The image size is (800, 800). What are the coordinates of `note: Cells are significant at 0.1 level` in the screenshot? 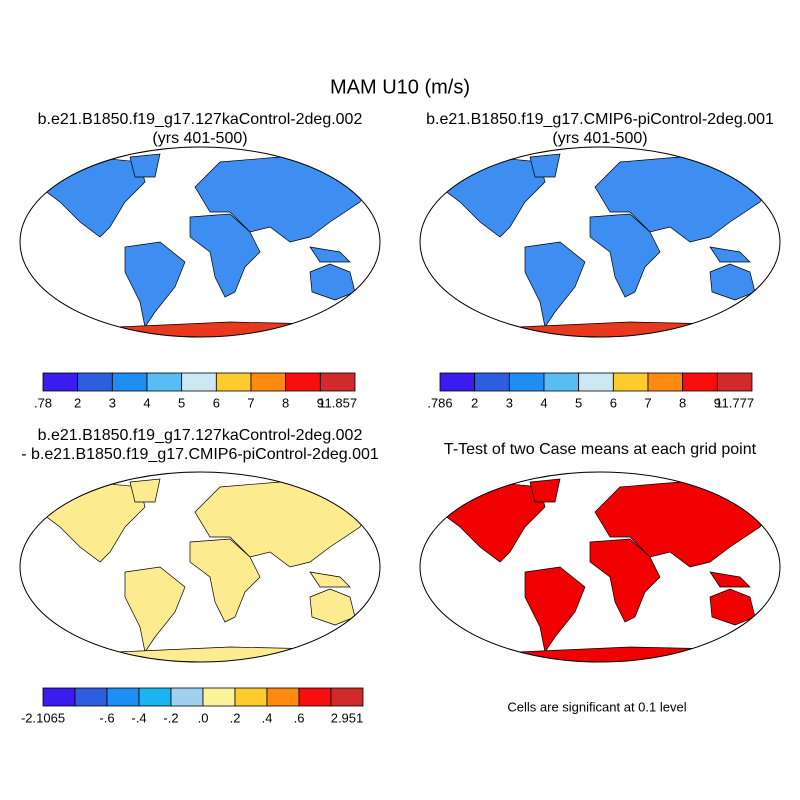 It's located at (596, 706).